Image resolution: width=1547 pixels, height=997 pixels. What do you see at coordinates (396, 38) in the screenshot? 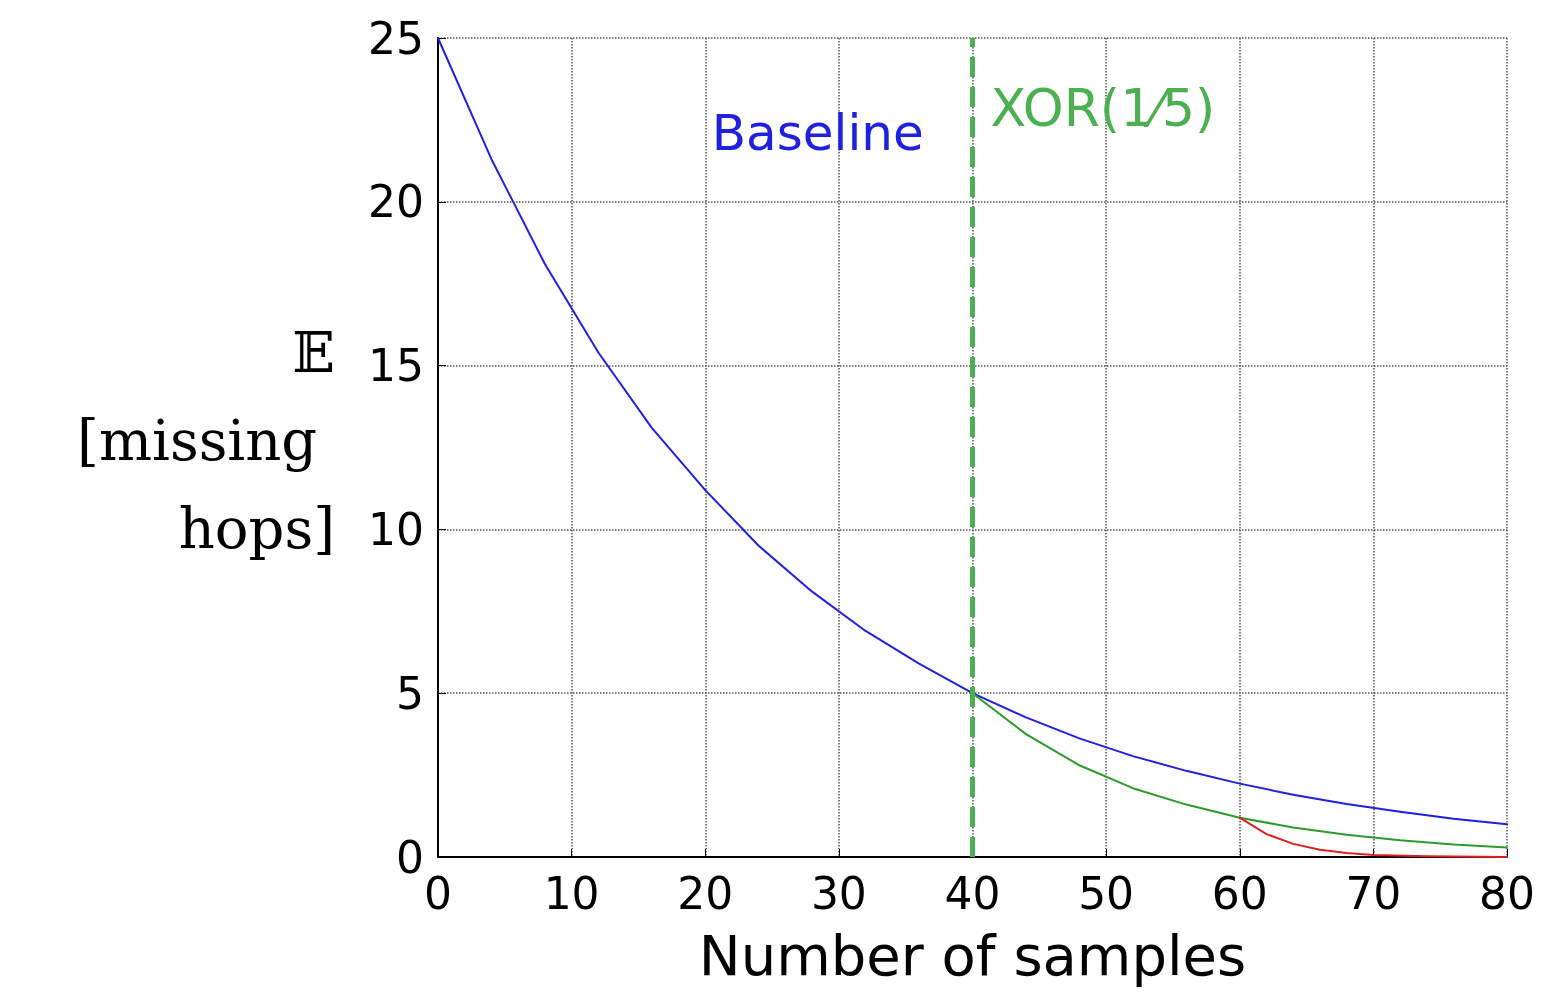
I see `y-tick-label: 25` at bounding box center [396, 38].